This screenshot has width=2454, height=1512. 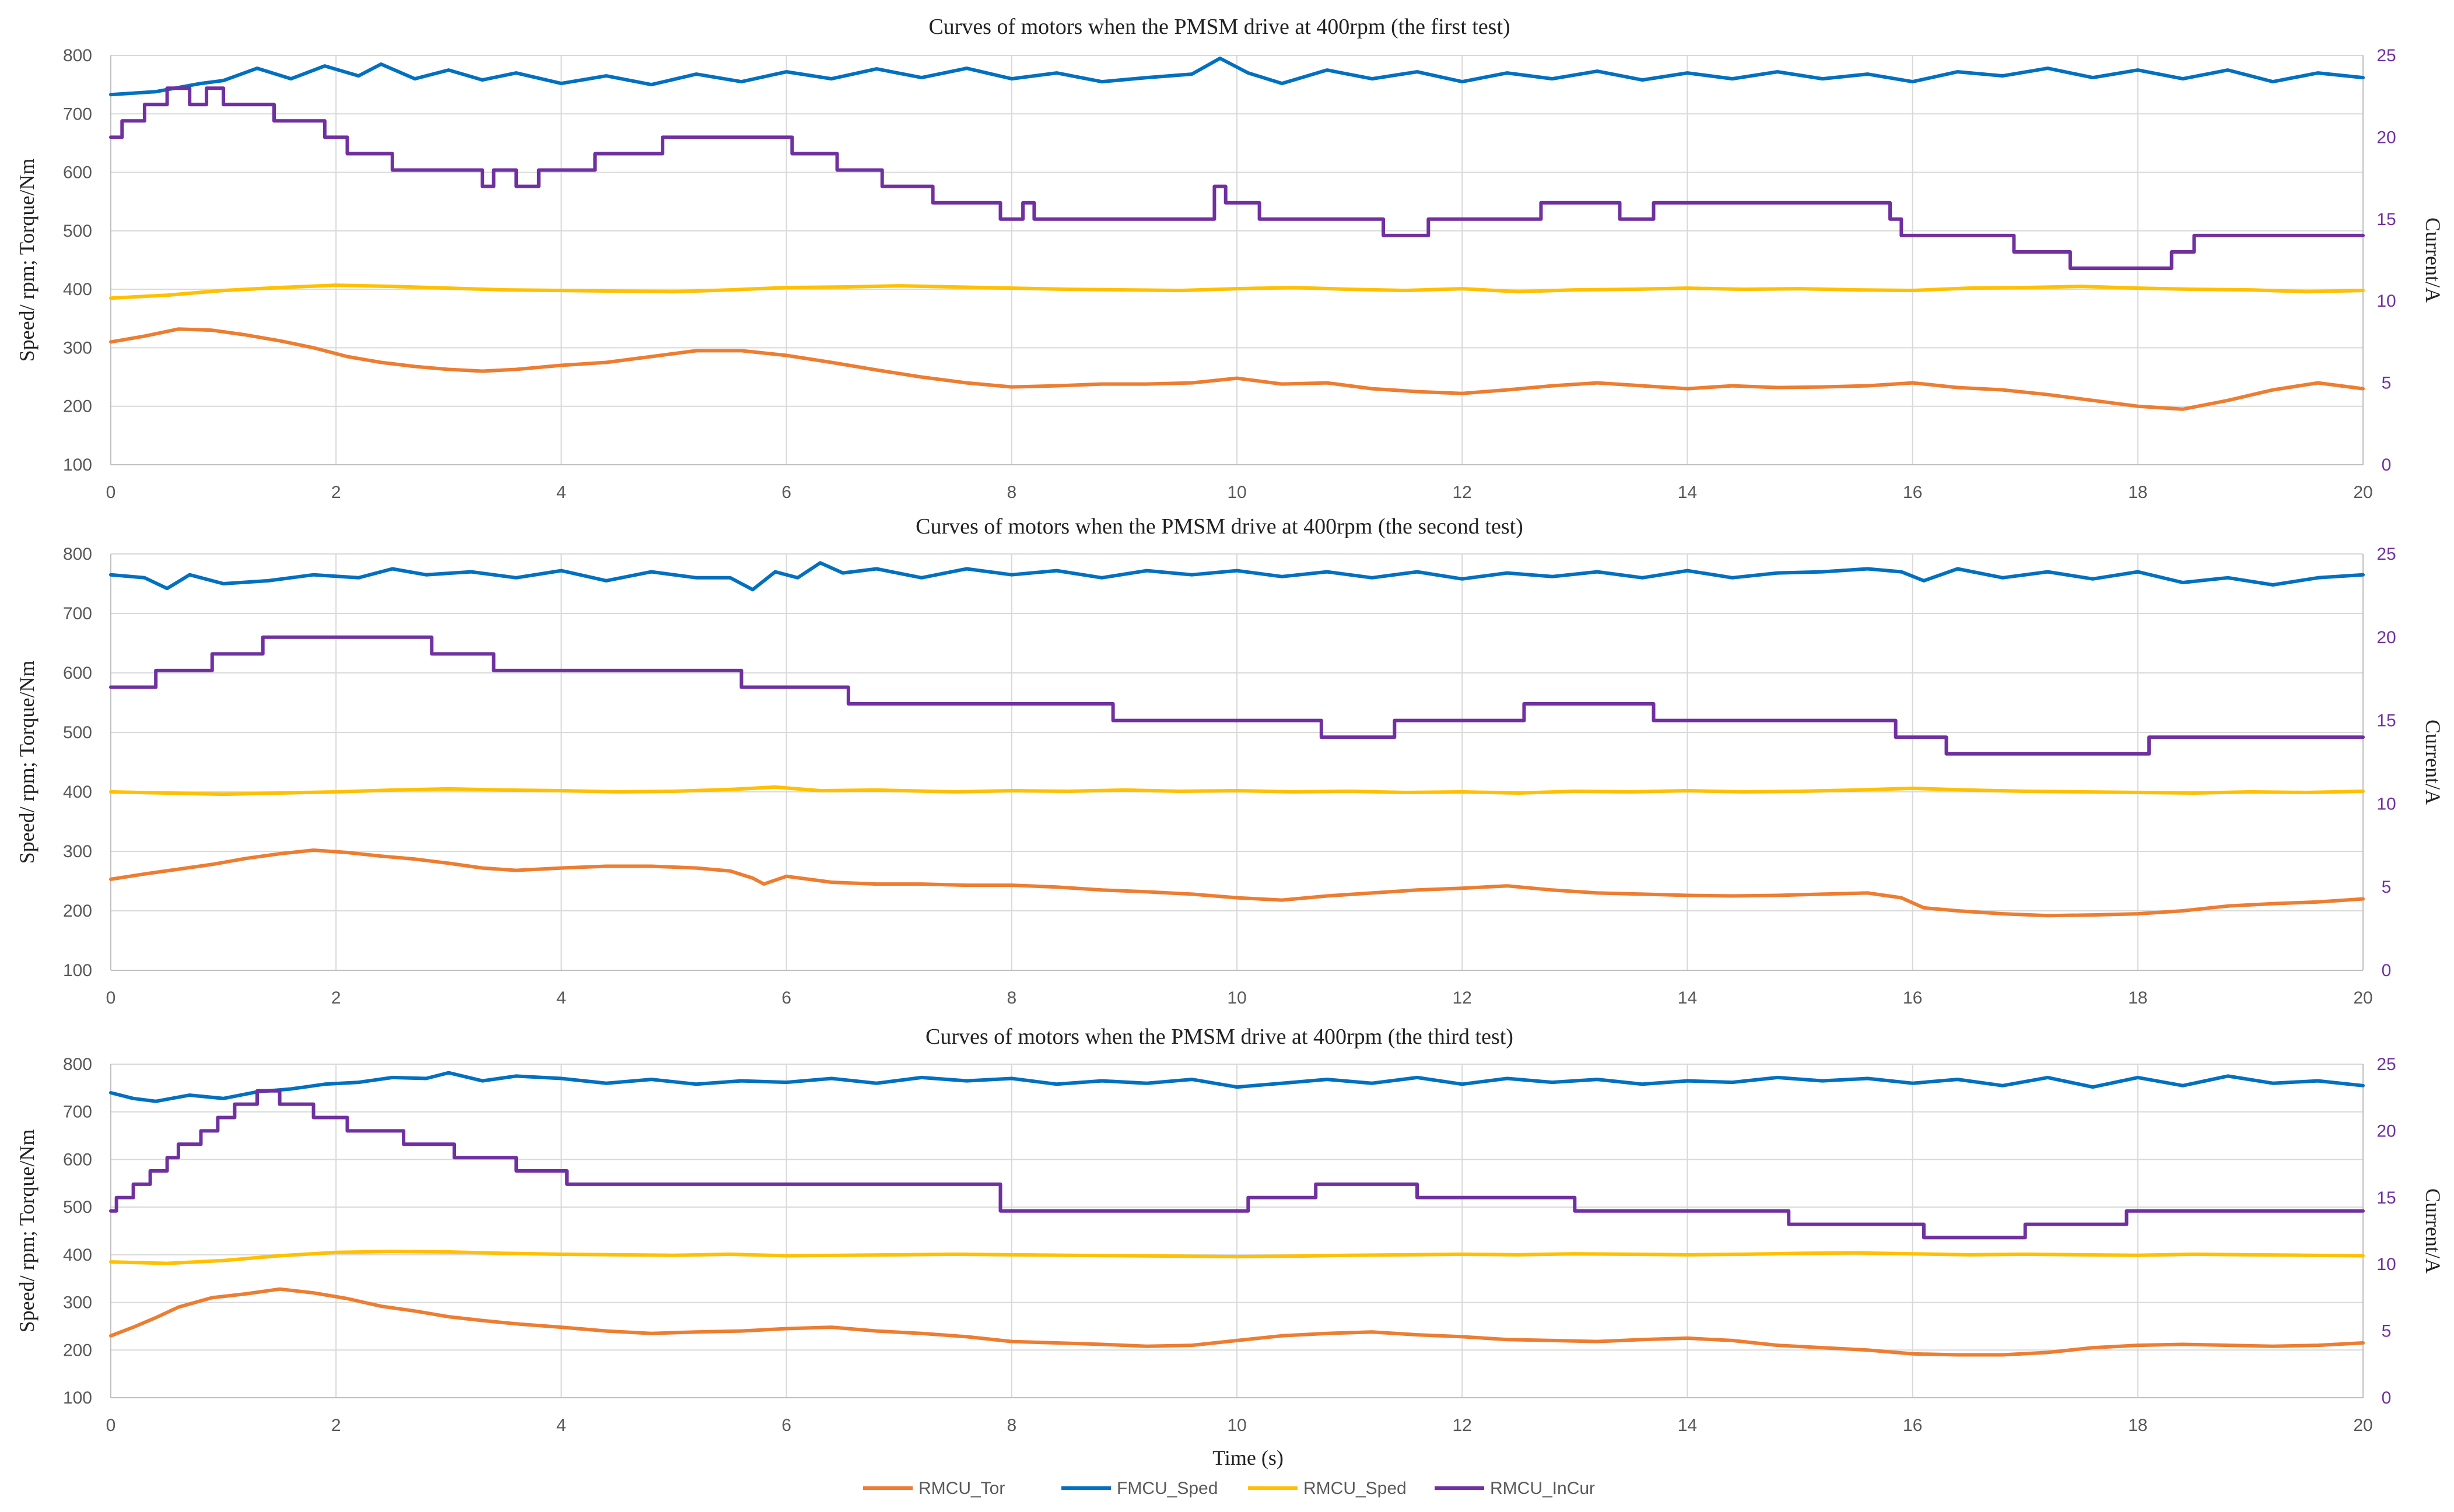 I want to click on x-axis-label: Time (s), so click(x=1248, y=1457).